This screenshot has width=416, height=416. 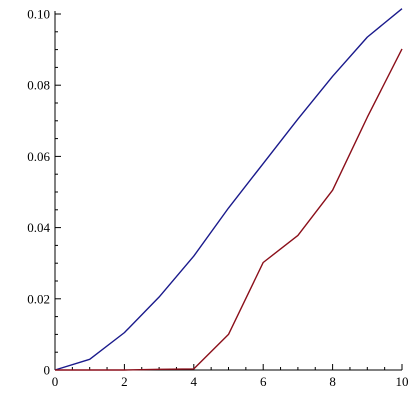 I want to click on x-tick-label: 6, so click(x=263, y=381).